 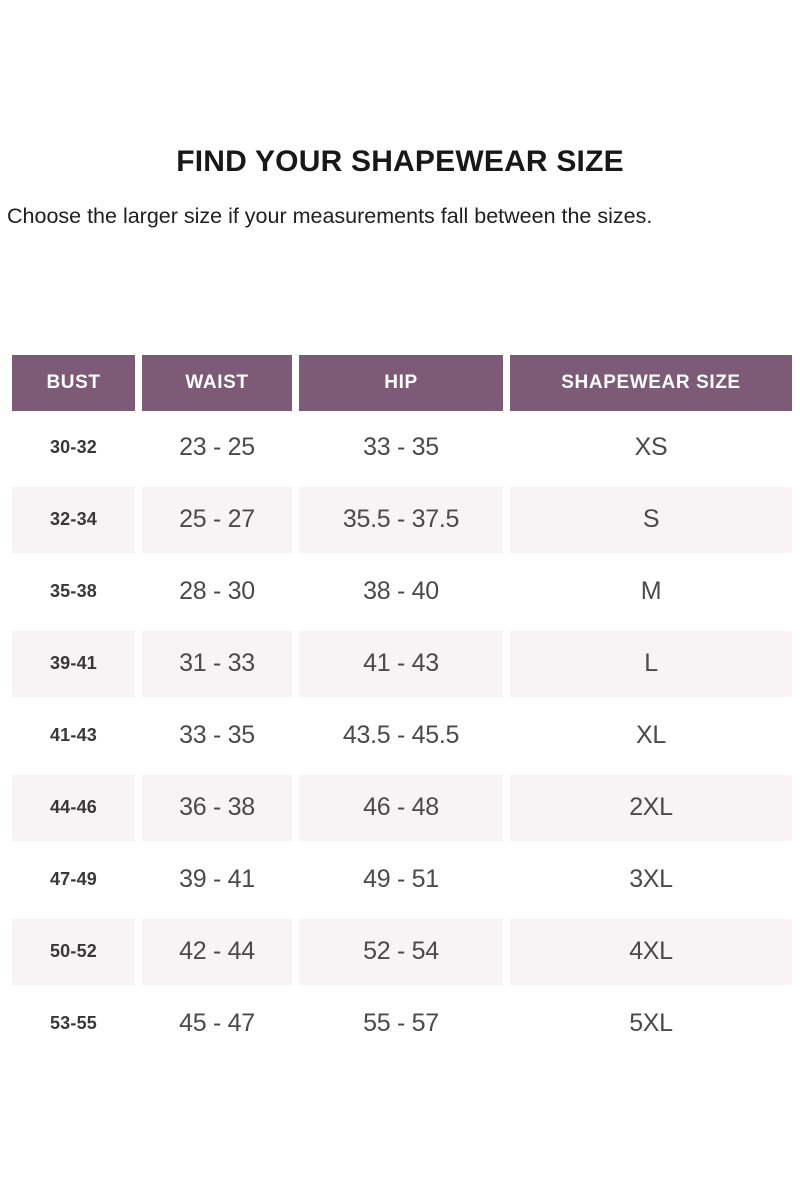 I want to click on table-row: 44-46 36 - 38 46 - 48 2XL, so click(x=402, y=807).